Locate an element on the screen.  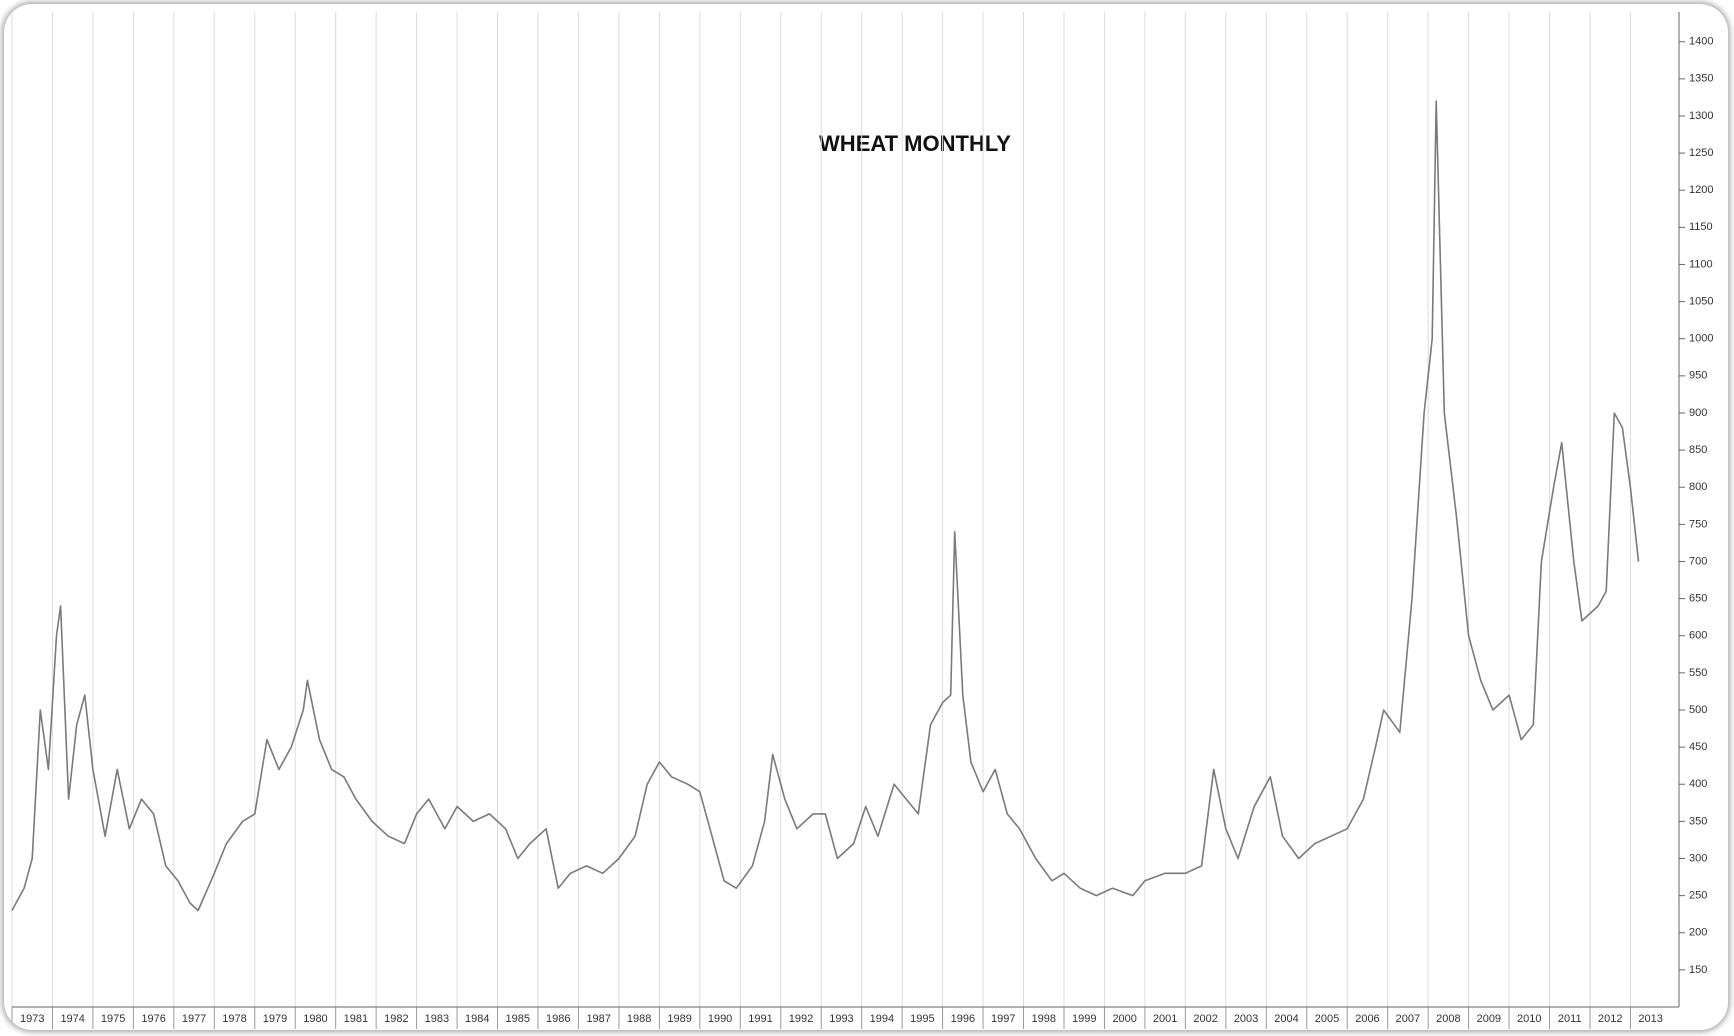
y-tick-label: 1300 is located at coordinates (1701, 116).